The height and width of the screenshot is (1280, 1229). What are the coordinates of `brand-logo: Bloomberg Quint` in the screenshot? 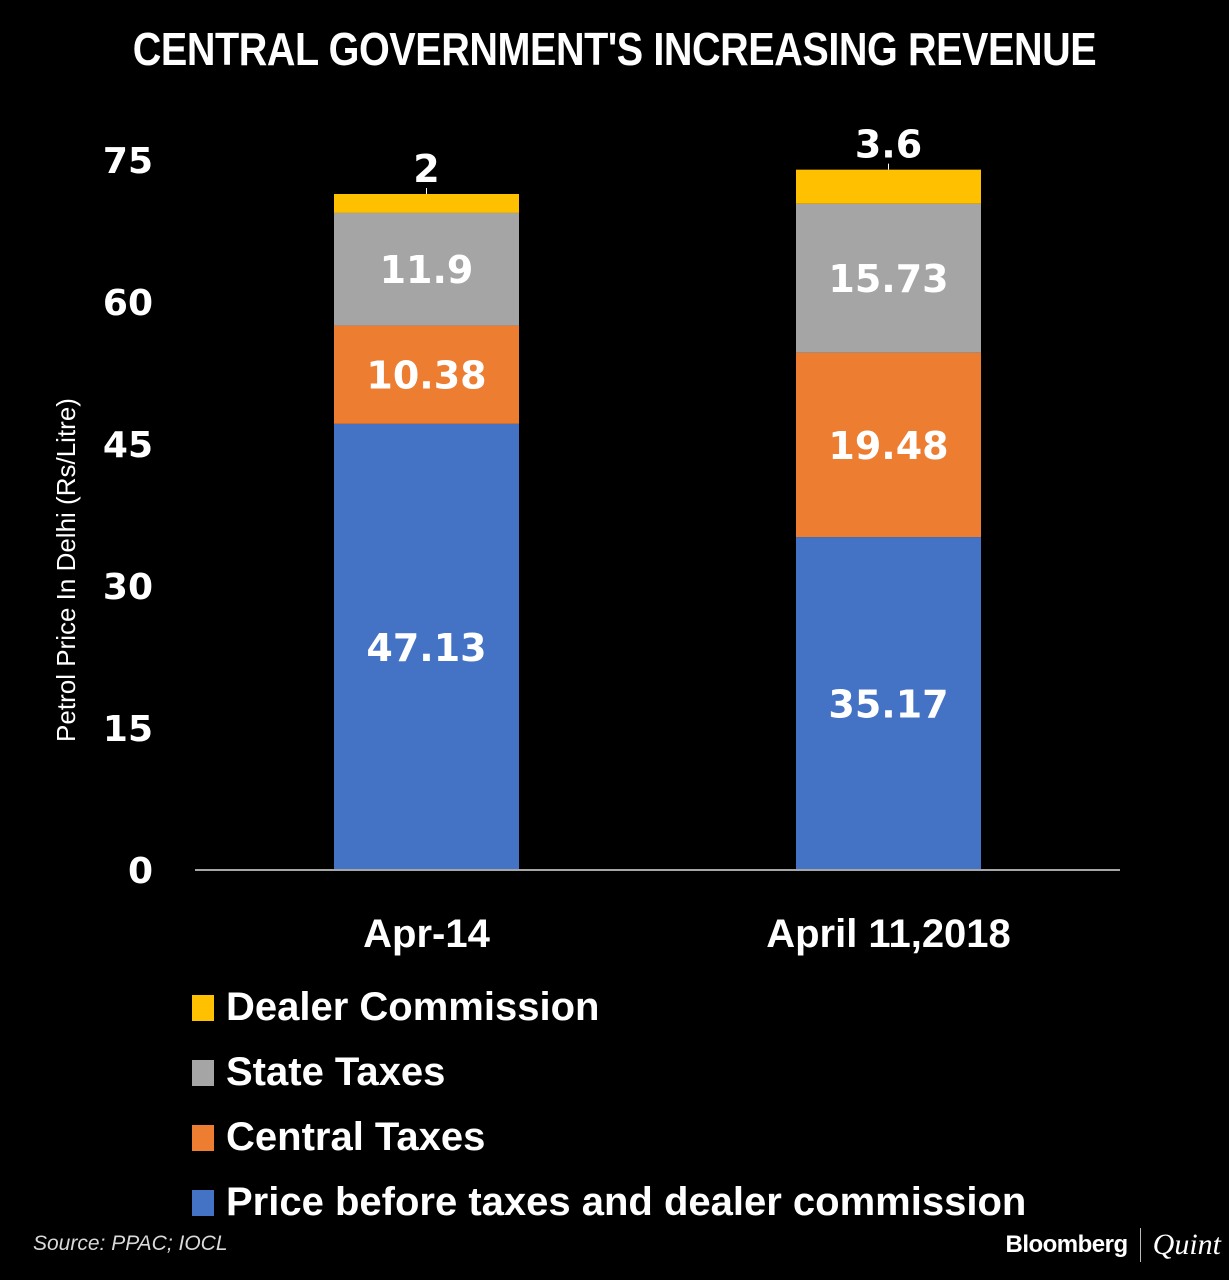 It's located at (1113, 1245).